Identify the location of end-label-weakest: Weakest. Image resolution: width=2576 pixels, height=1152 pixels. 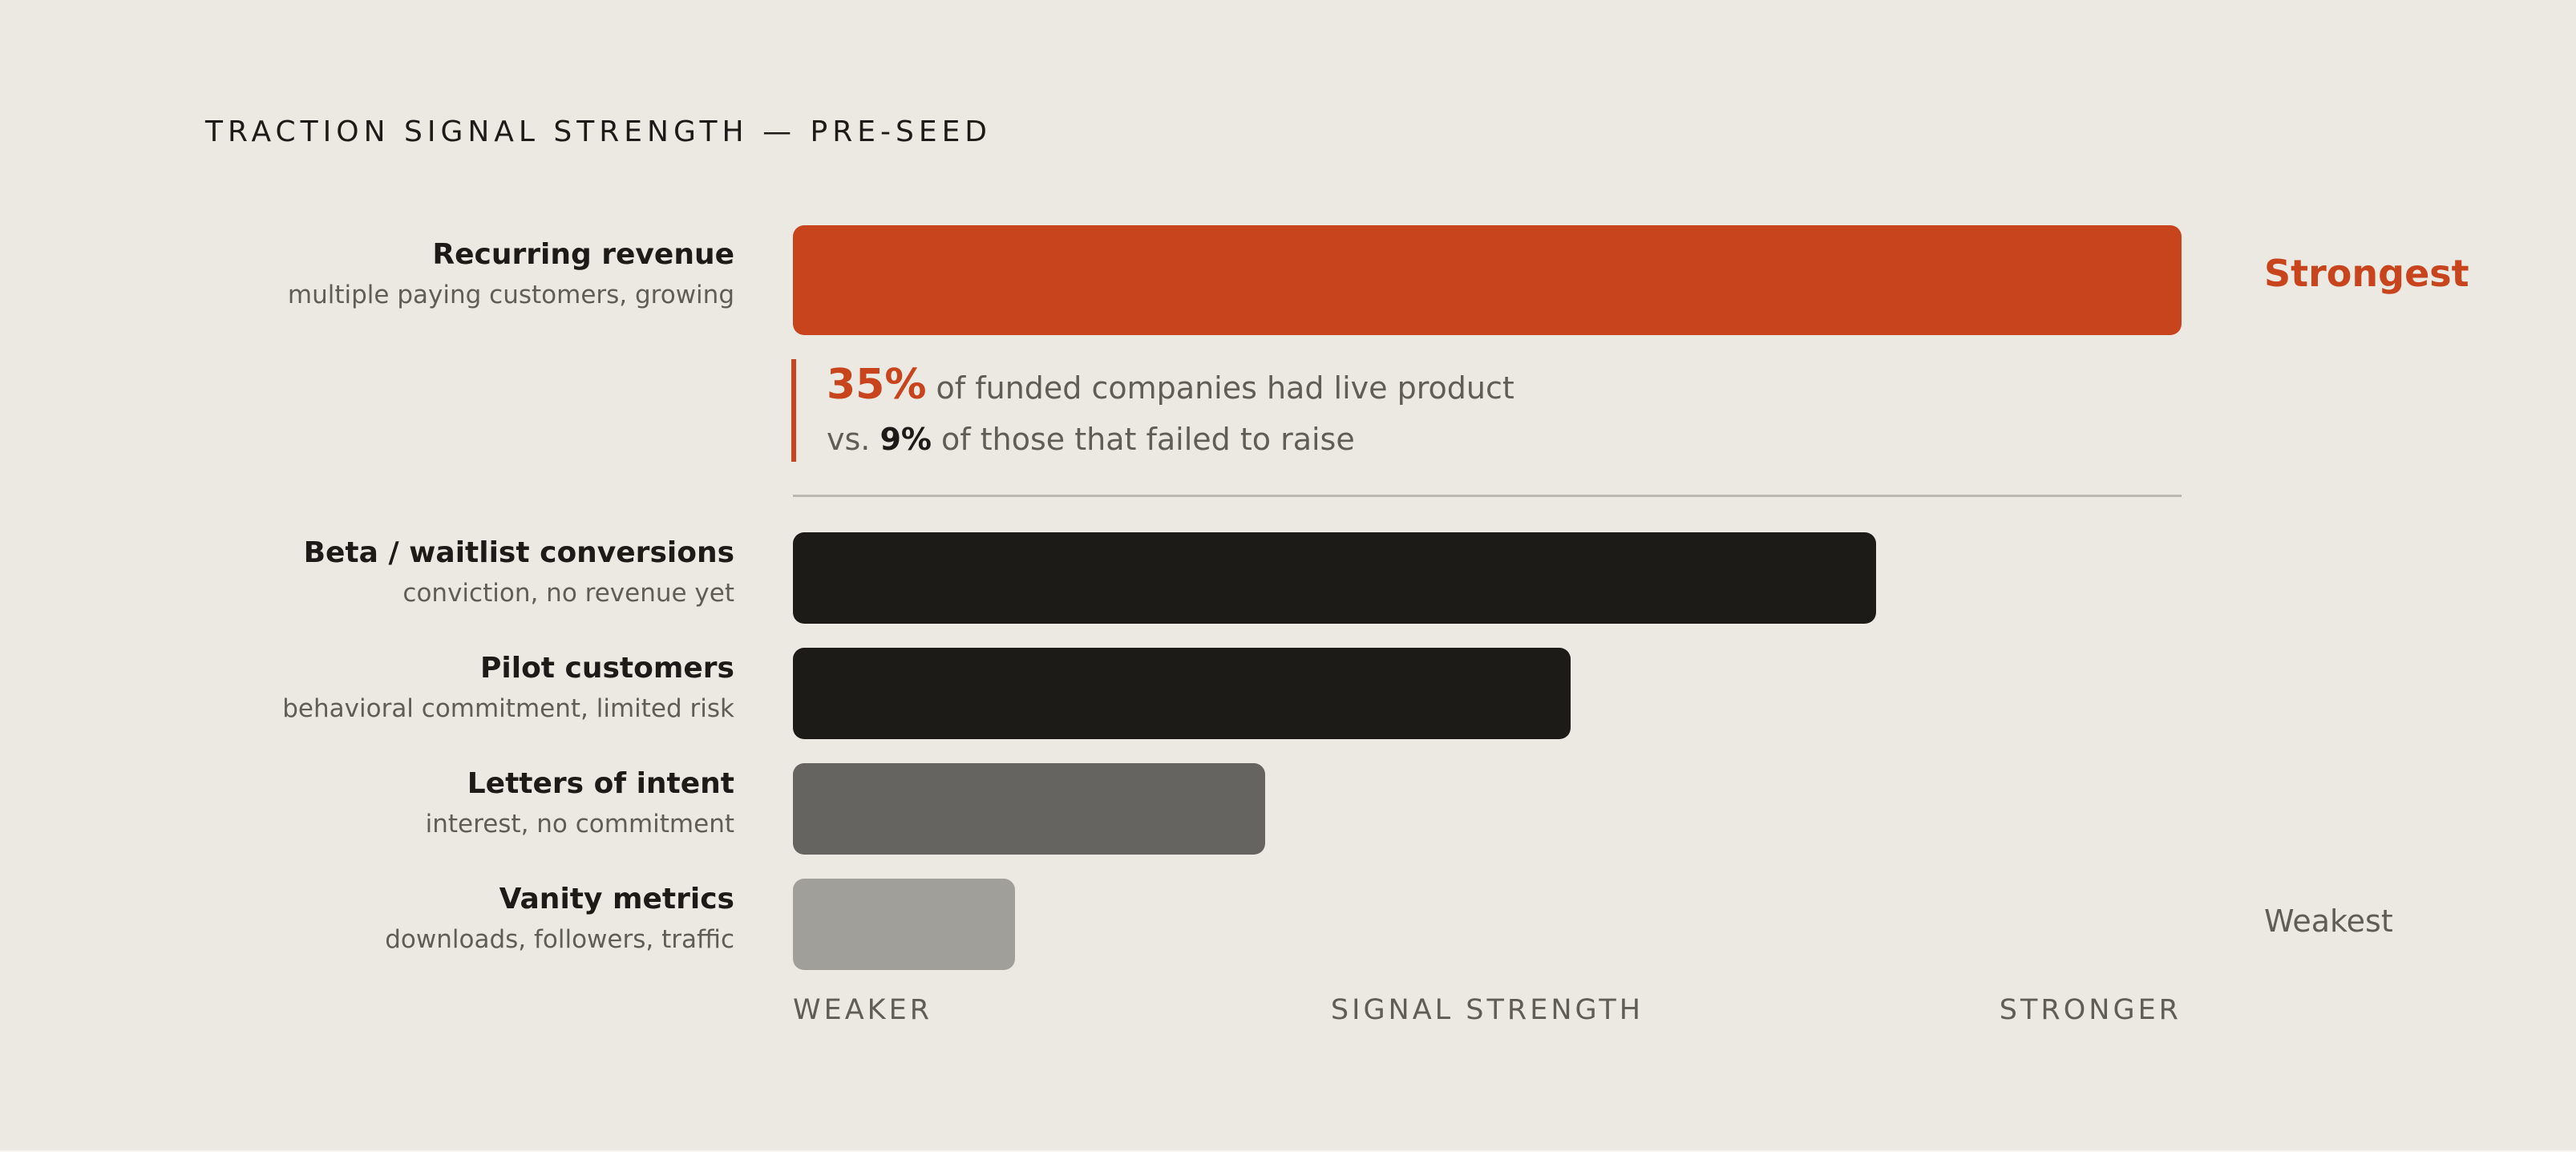
(2328, 921).